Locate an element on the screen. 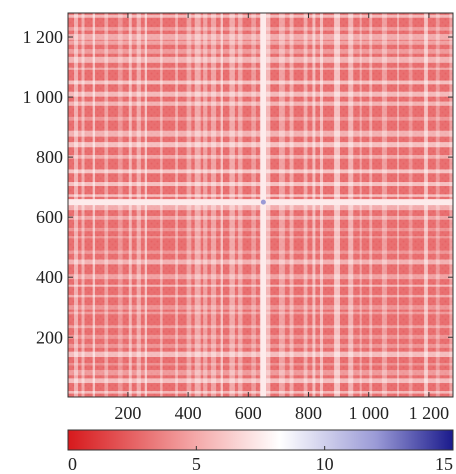 This screenshot has height=474, width=456. heatmap-hot-spot is located at coordinates (263, 202).